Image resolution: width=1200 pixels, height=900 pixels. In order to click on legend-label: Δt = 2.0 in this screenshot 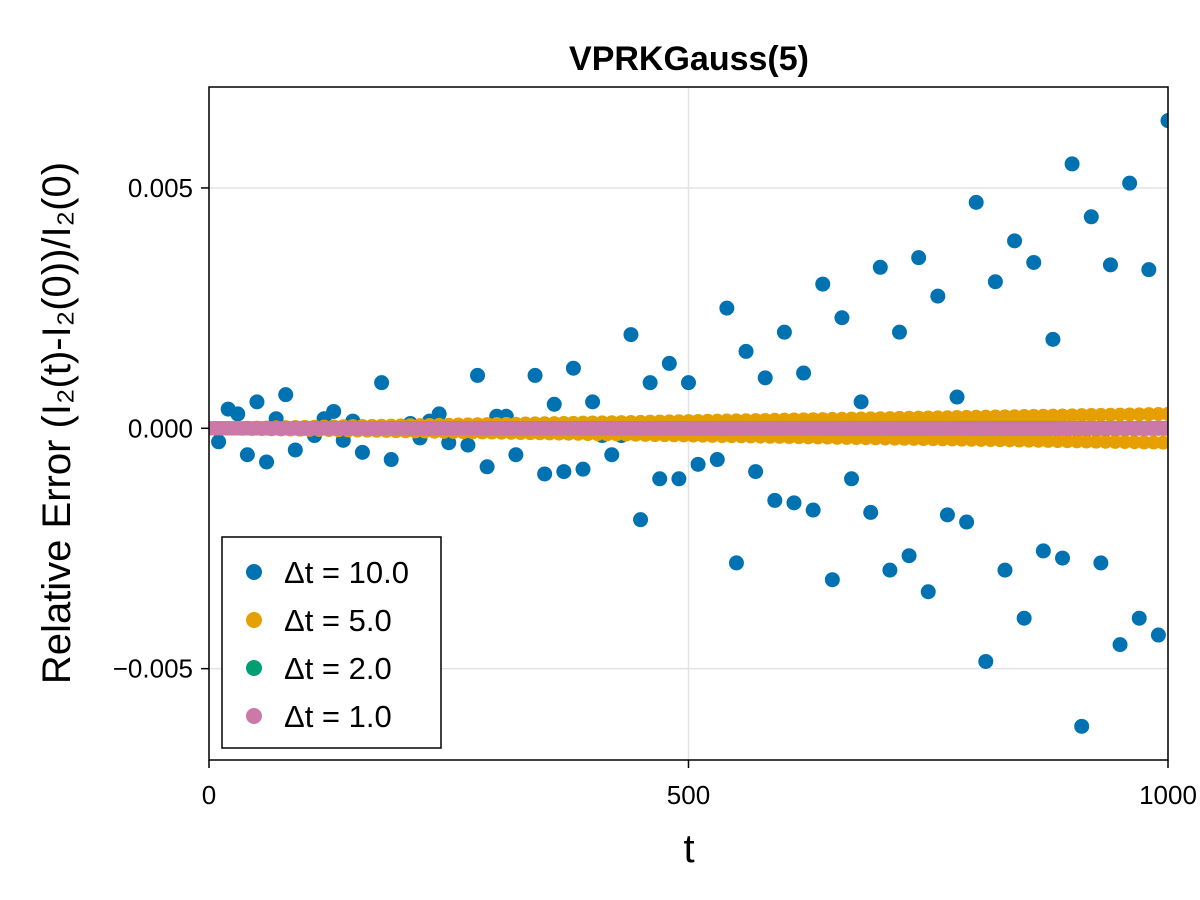, I will do `click(338, 668)`.